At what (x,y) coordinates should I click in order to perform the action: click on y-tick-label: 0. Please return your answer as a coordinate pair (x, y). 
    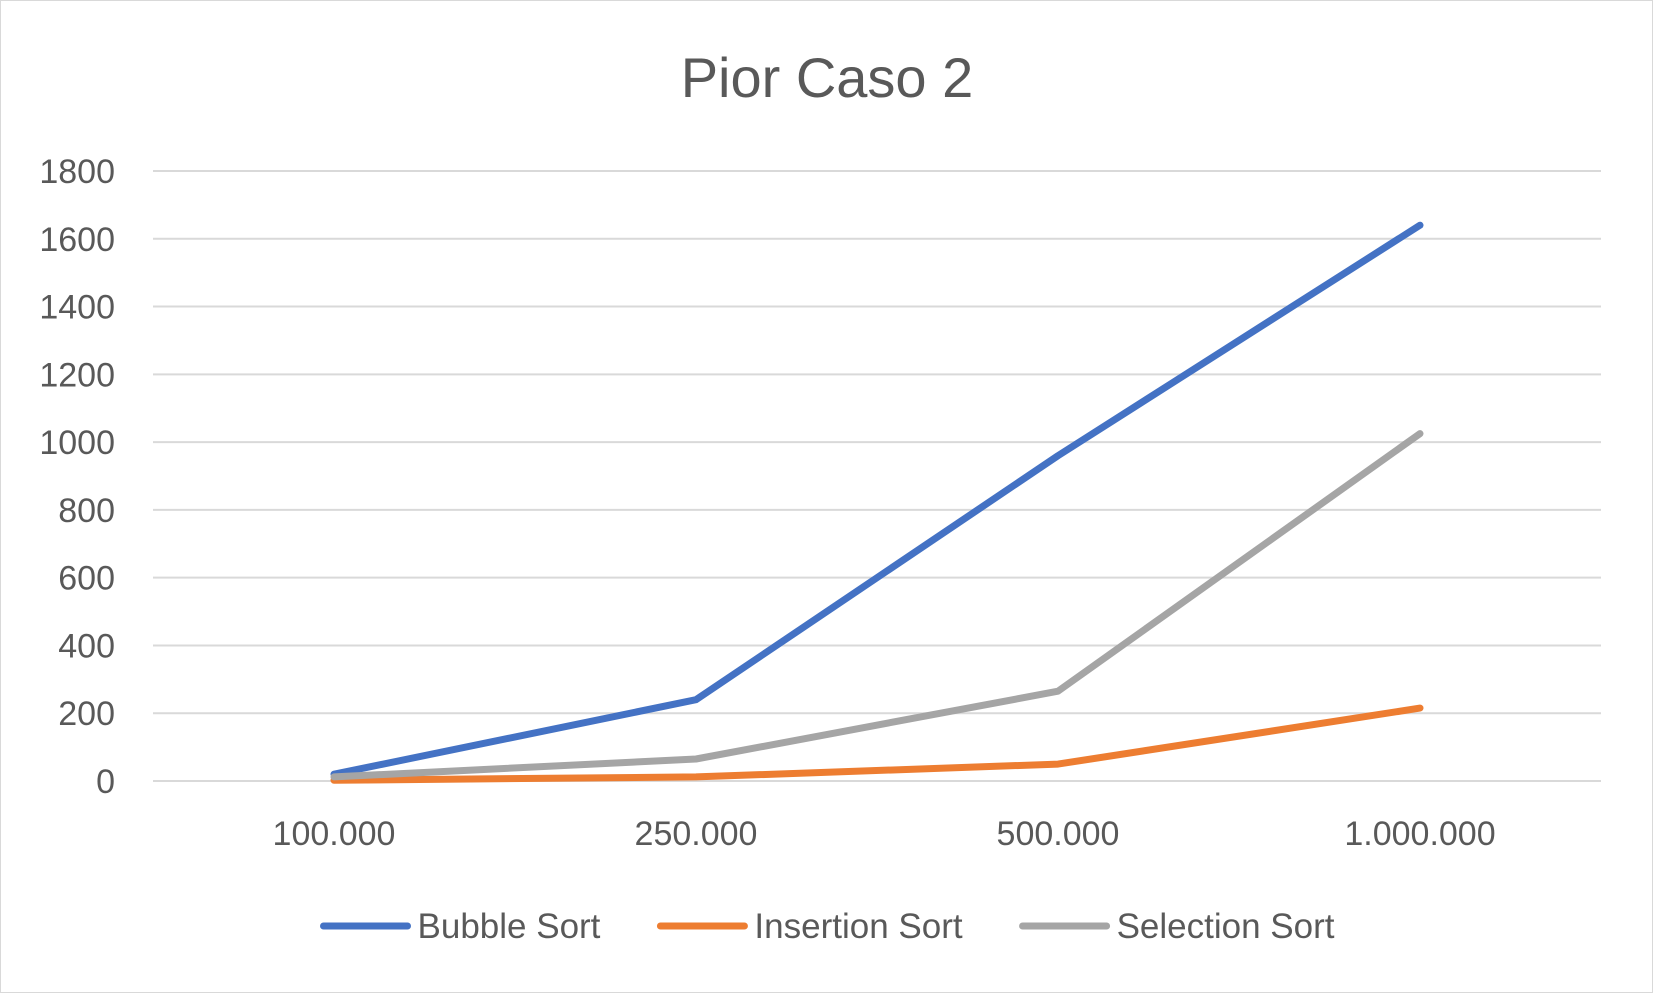
    Looking at the image, I should click on (105, 782).